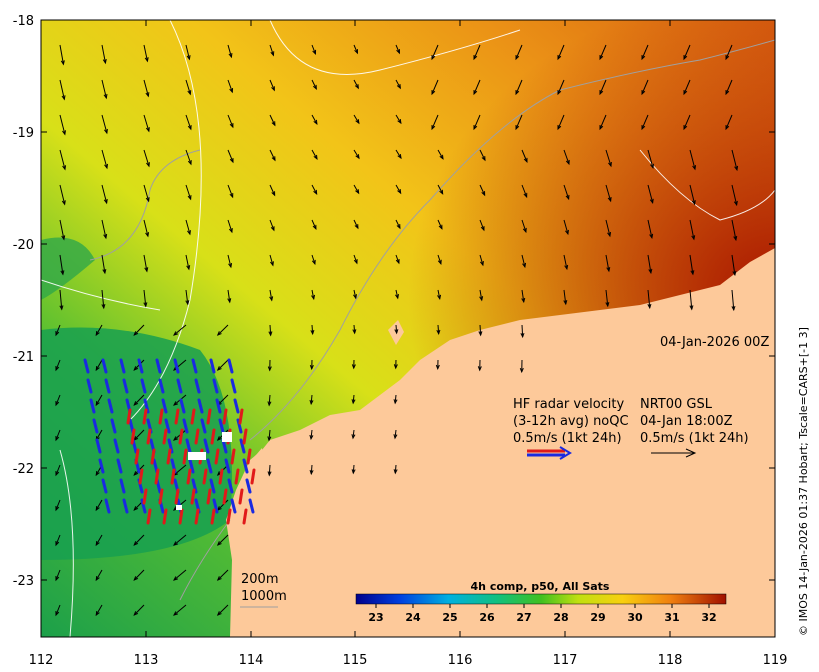 This screenshot has height=672, width=819. I want to click on colorbar-tick-29: 29, so click(597, 617).